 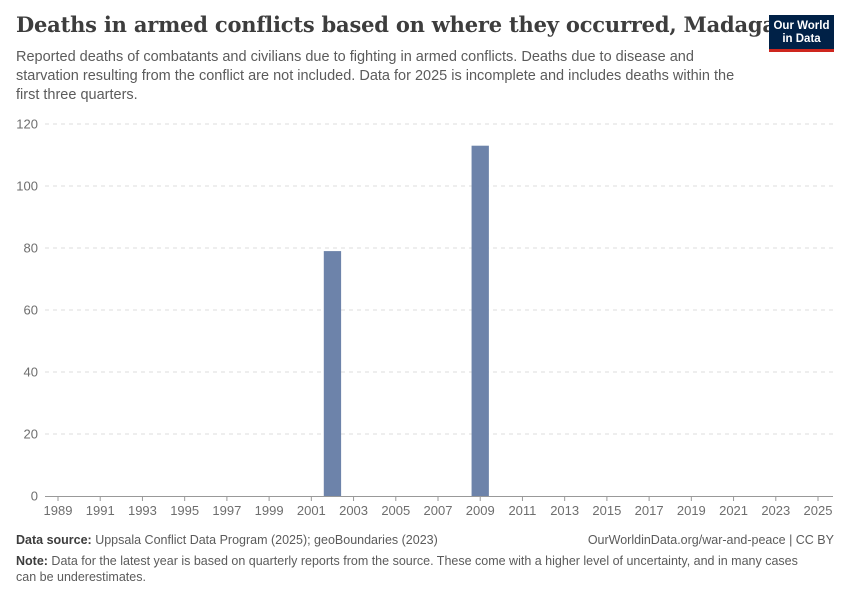 What do you see at coordinates (438, 510) in the screenshot?
I see `x-tick-label-2007: 2007` at bounding box center [438, 510].